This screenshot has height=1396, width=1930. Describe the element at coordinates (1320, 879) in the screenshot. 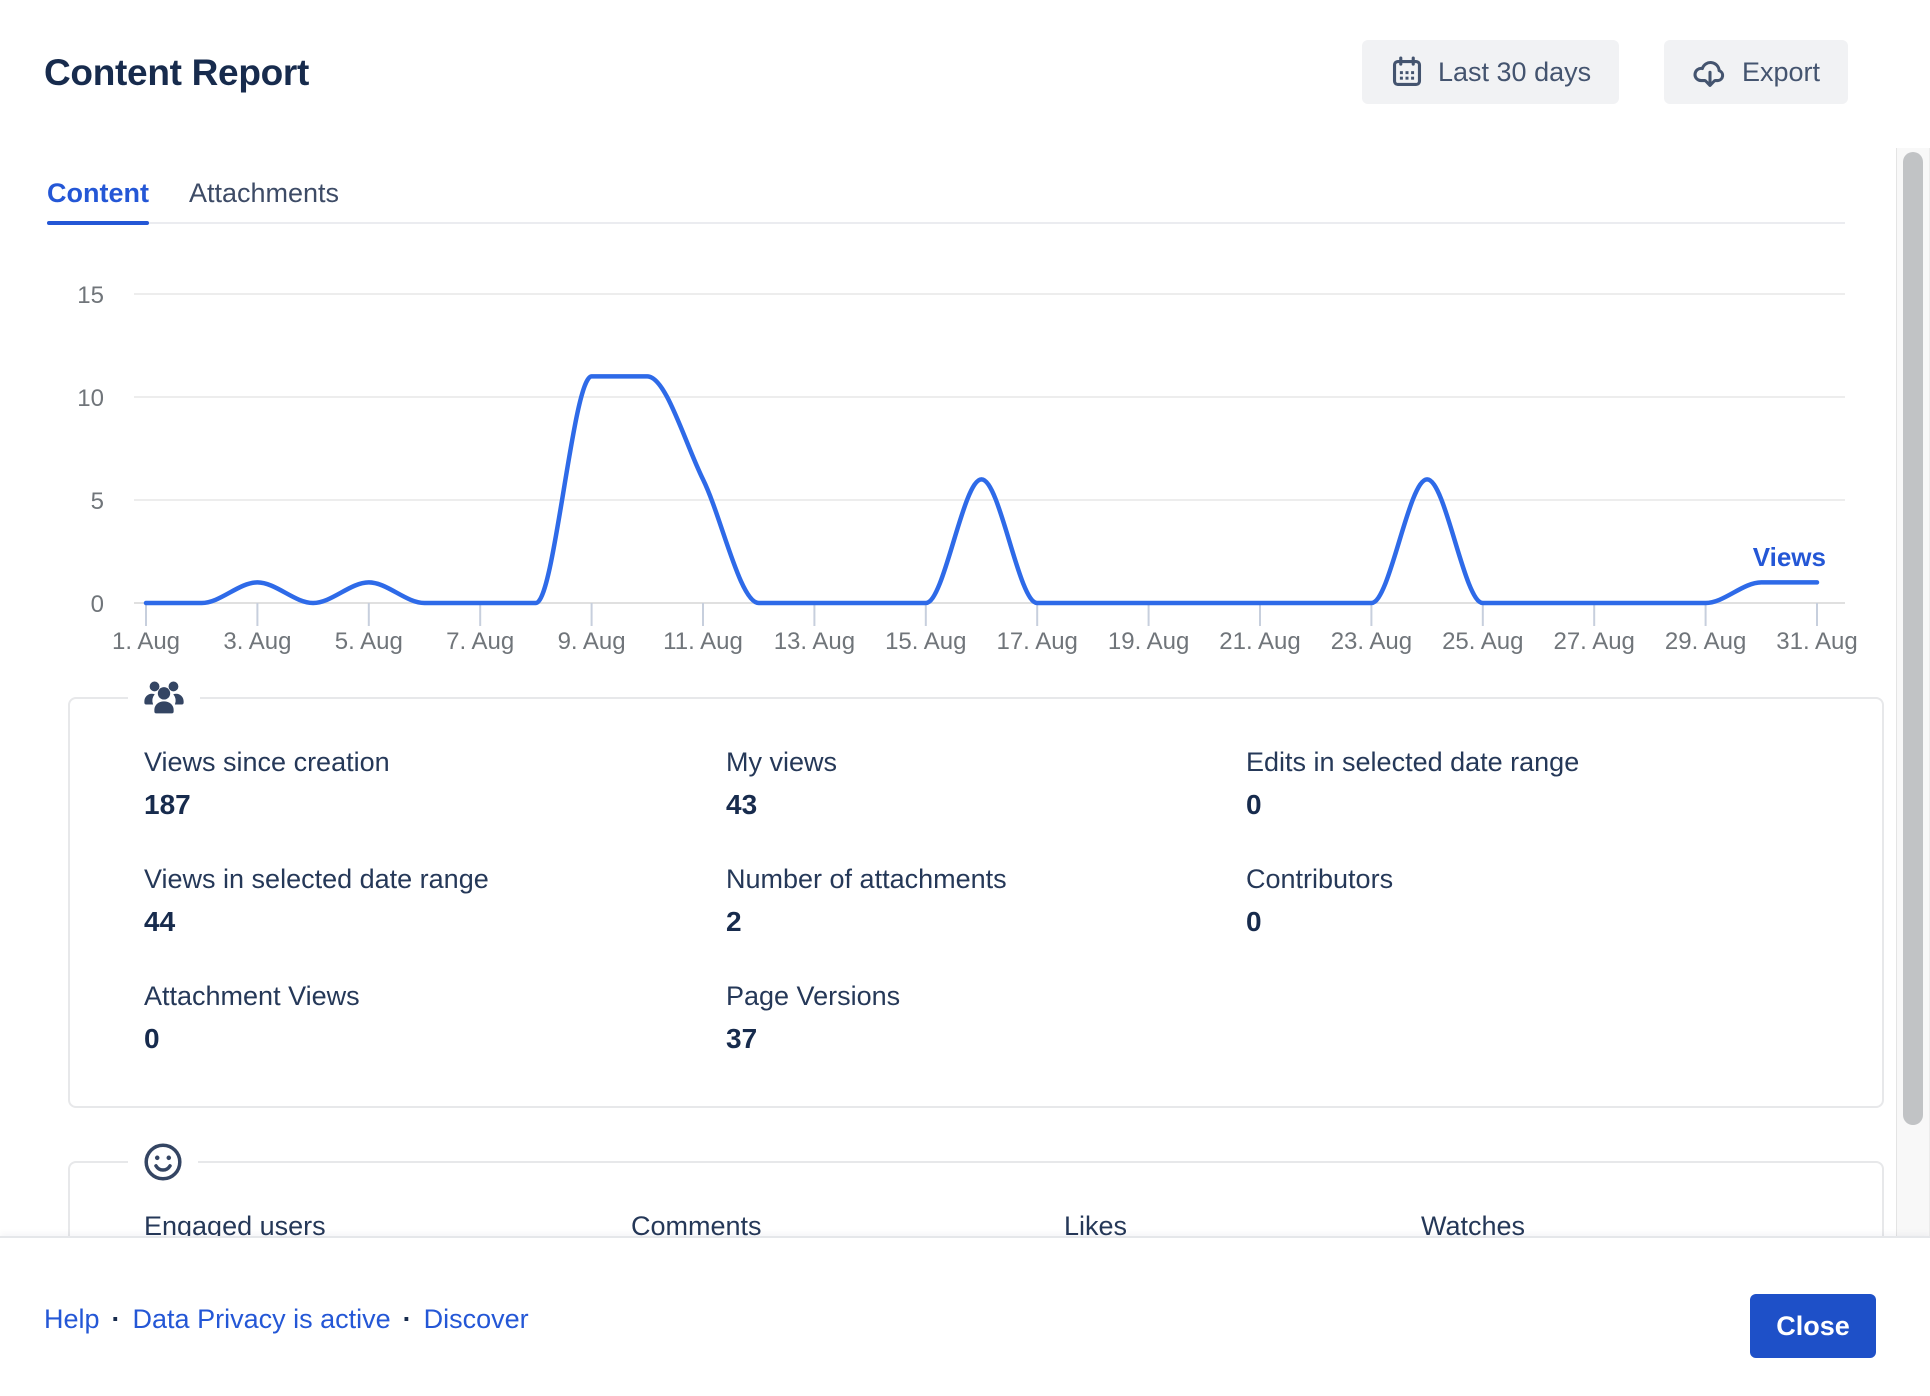

I see `stat-label: Contributors` at that location.